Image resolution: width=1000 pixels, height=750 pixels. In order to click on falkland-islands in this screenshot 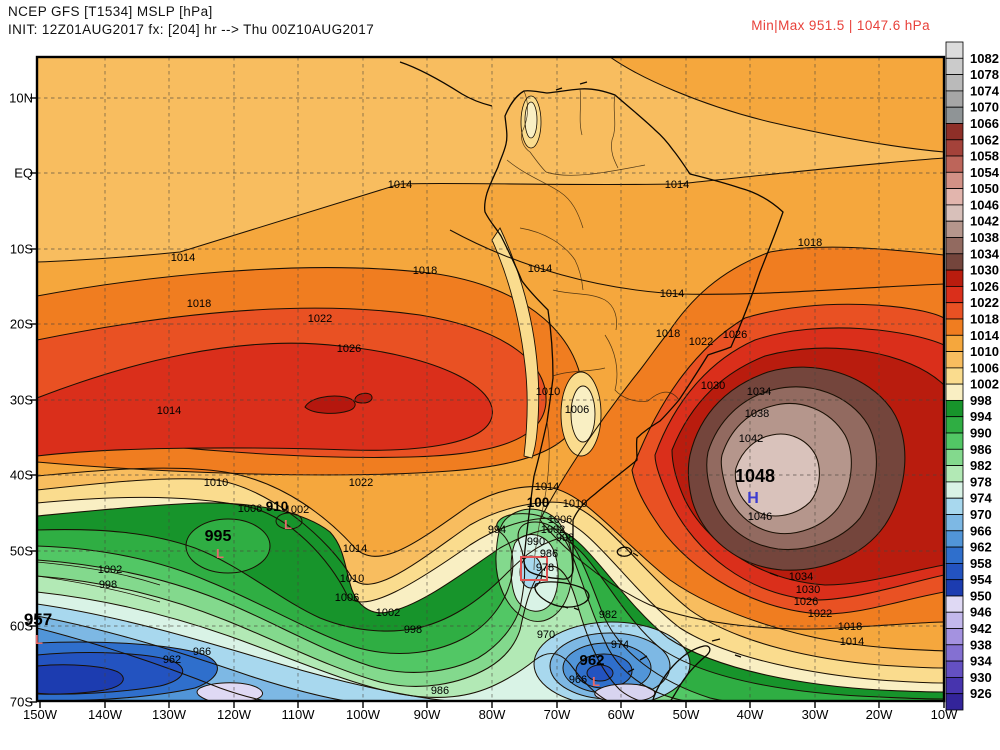, I will do `click(627, 551)`.